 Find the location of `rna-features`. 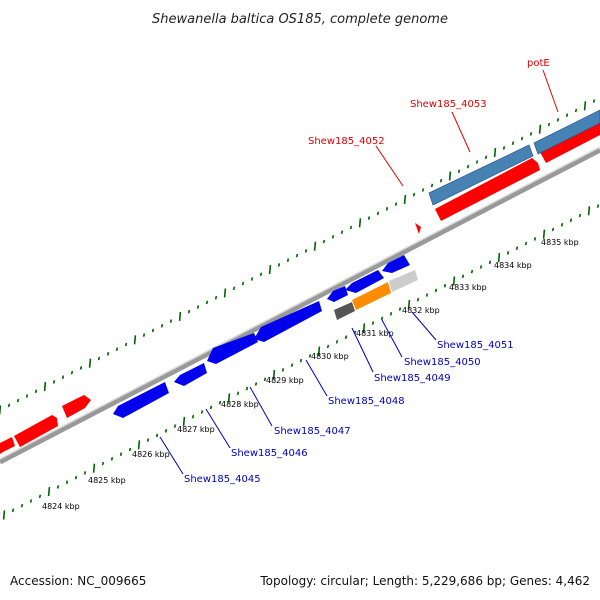

rna-features is located at coordinates (514, 157).